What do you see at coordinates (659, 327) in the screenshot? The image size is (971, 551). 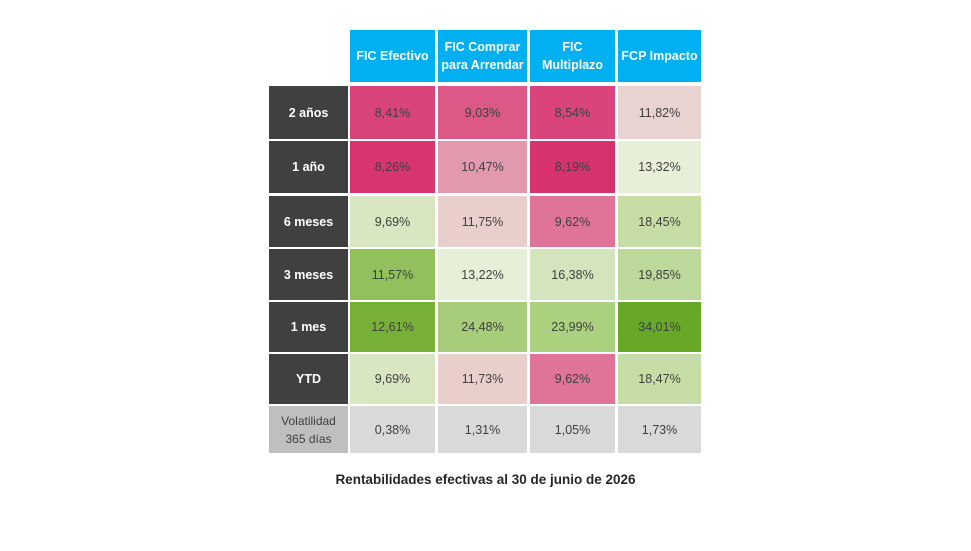 I see `table-cell: 34,01%` at bounding box center [659, 327].